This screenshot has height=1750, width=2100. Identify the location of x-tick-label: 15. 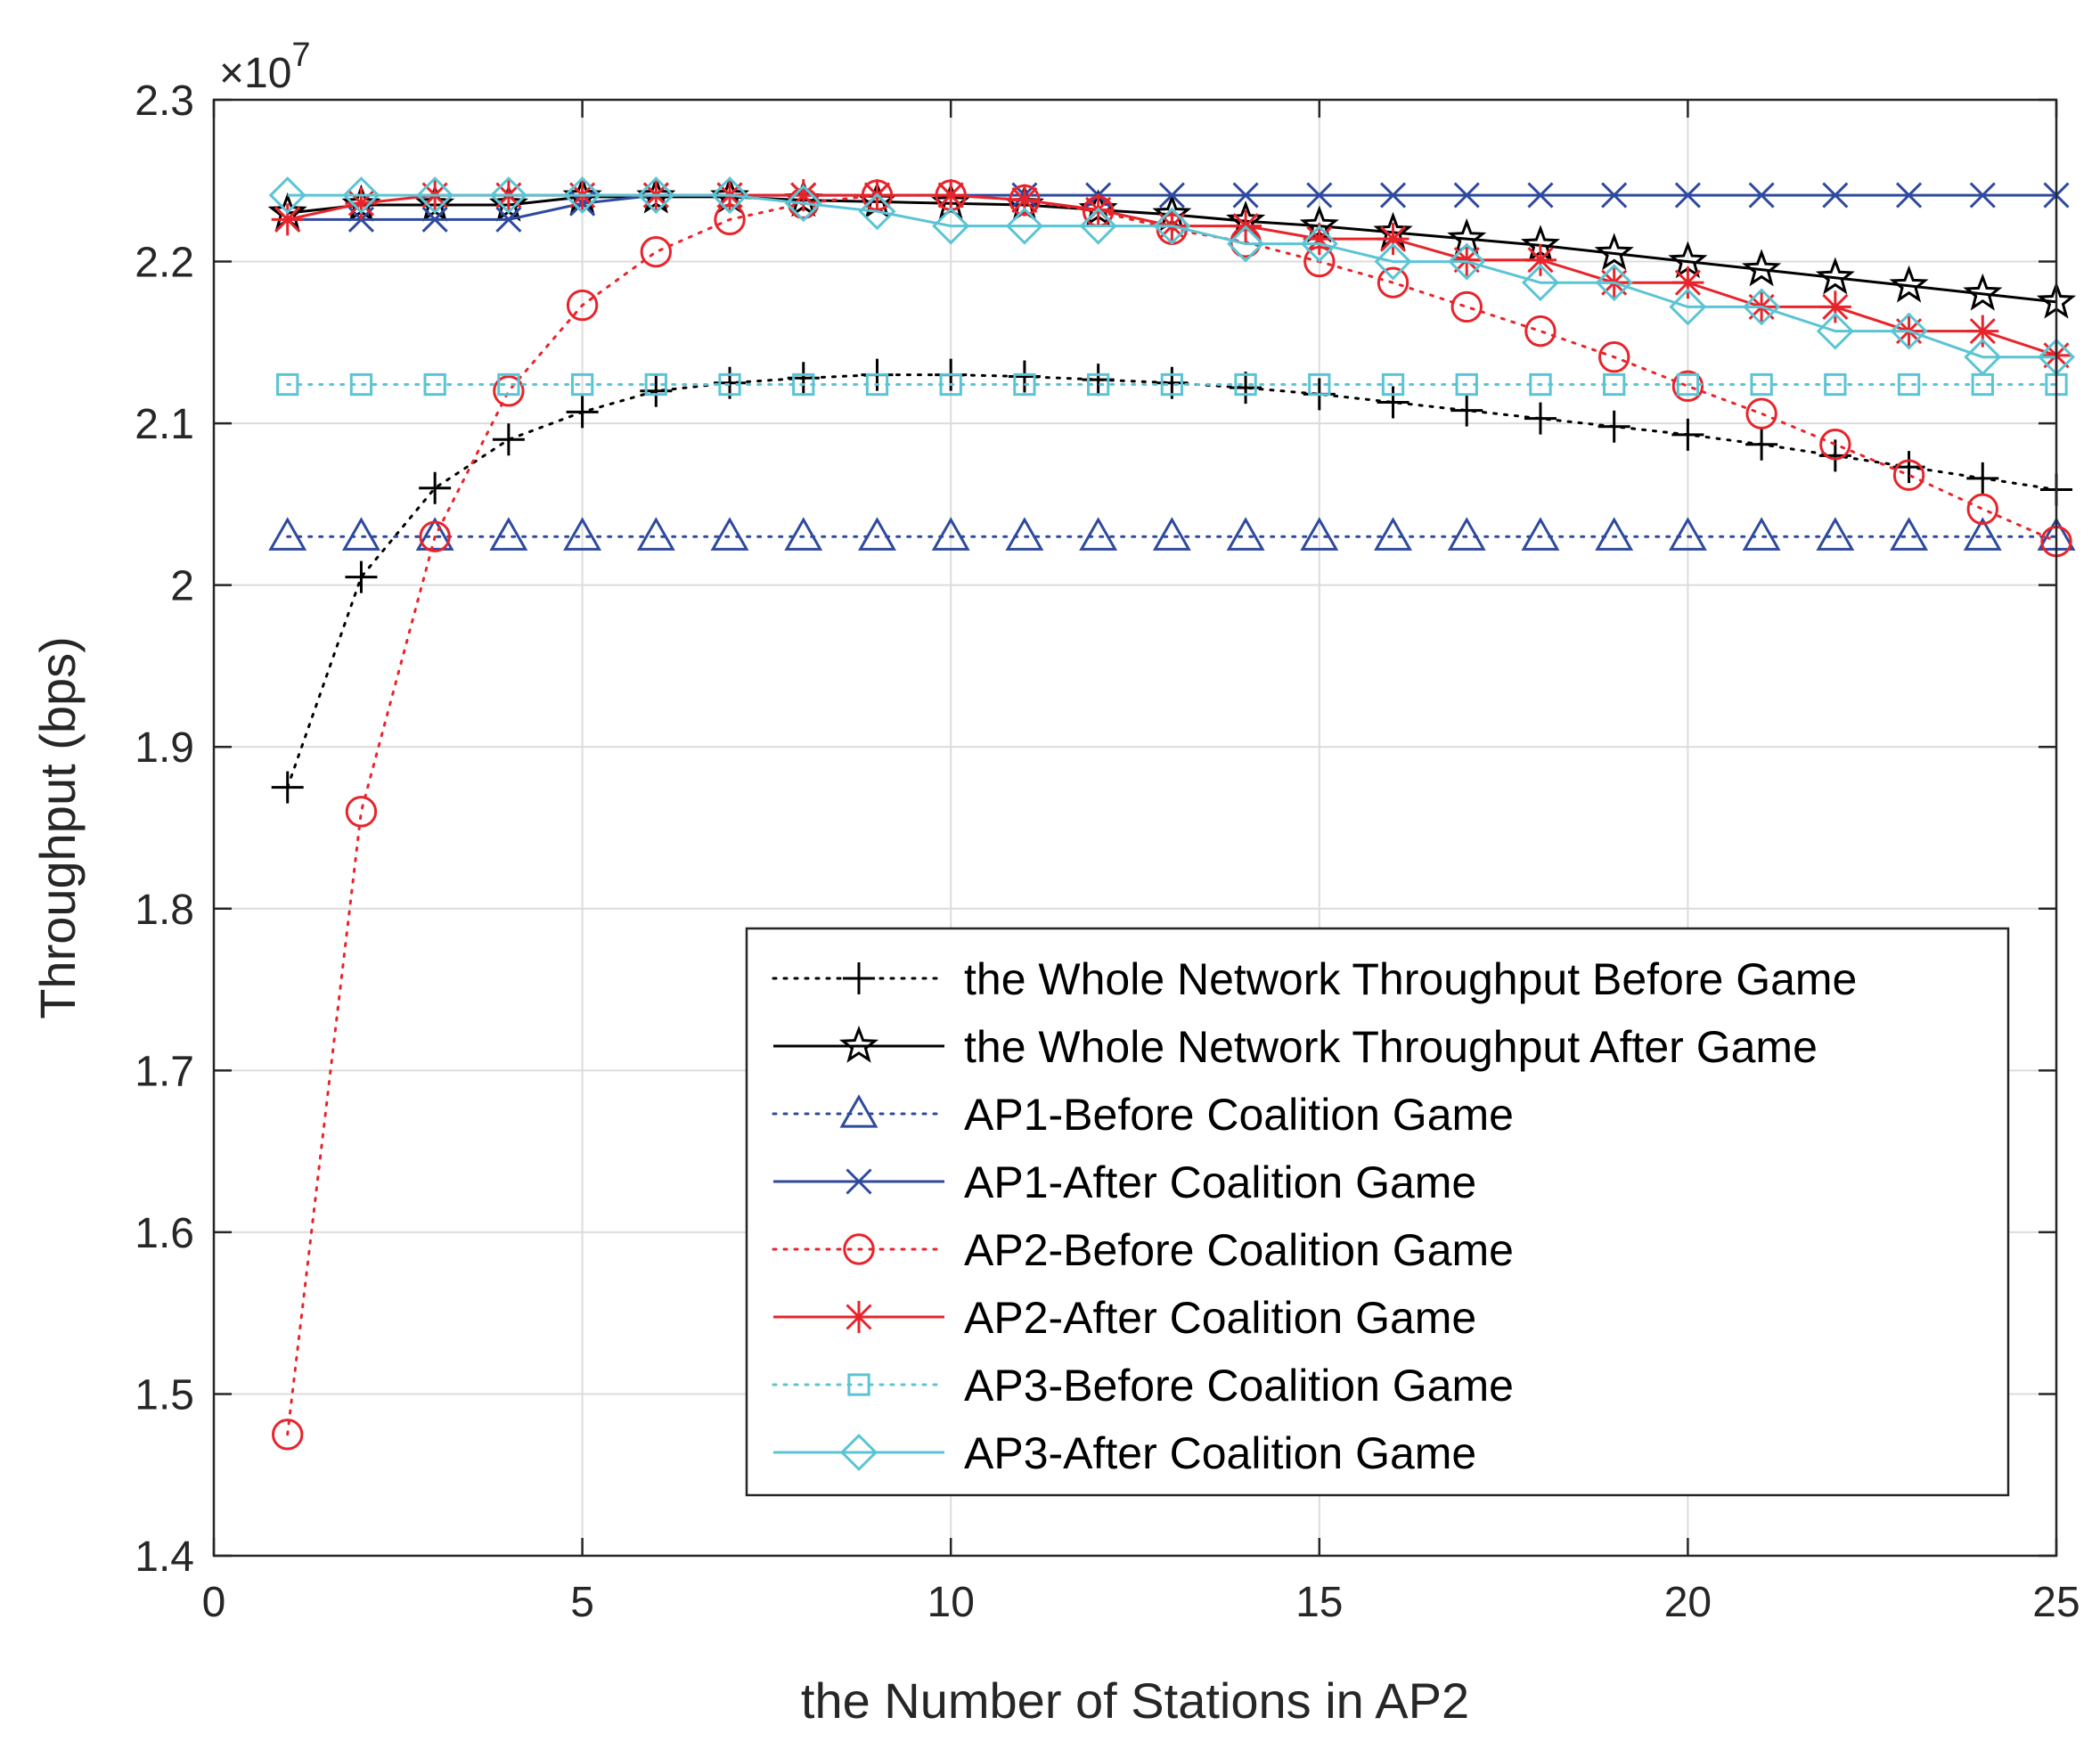
(1319, 1602).